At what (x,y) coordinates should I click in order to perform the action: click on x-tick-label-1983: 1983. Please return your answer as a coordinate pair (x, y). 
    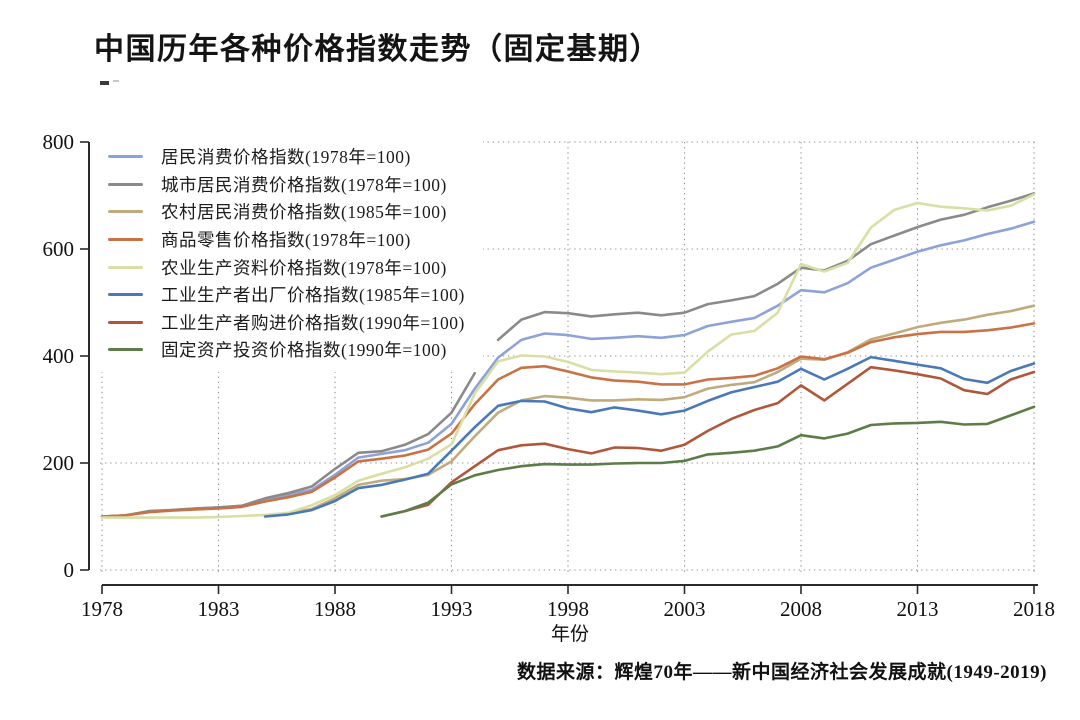
    Looking at the image, I should click on (219, 609).